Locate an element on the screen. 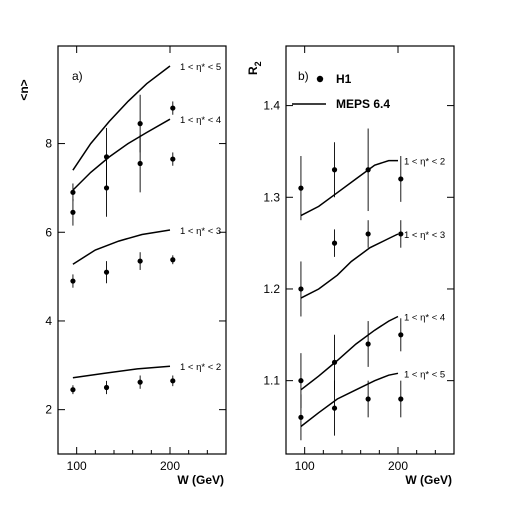 Image resolution: width=510 pixels, height=510 pixels. panel-b-y-axis-title-main: R is located at coordinates (253, 70).